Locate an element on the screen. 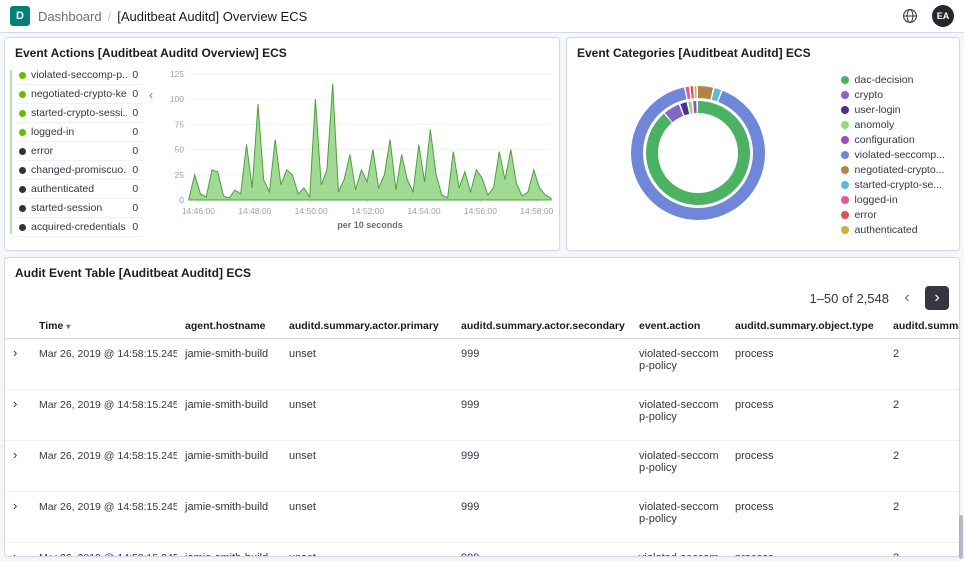 This screenshot has width=964, height=561. vertical-scrollbar-thumb is located at coordinates (961, 537).